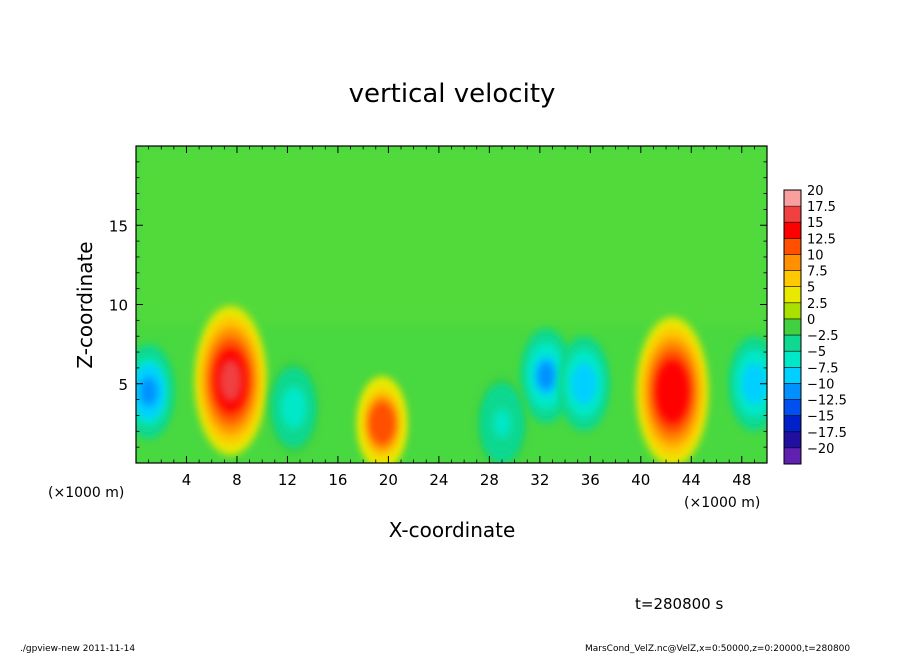 This screenshot has width=904, height=654. What do you see at coordinates (821, 207) in the screenshot?
I see `colorbar-label: 17.5` at bounding box center [821, 207].